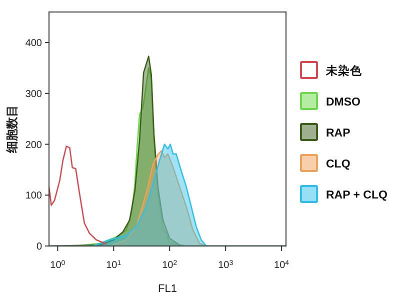  What do you see at coordinates (338, 164) in the screenshot?
I see `legend-label: CLQ` at bounding box center [338, 164].